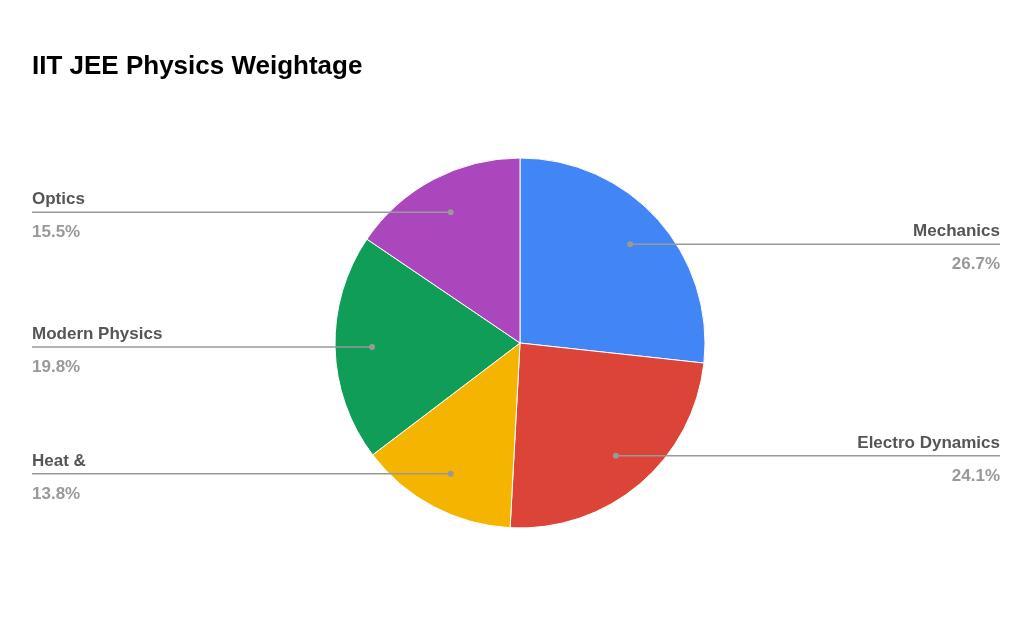 The image size is (1024, 633). I want to click on data-label: 15.5%, so click(56, 232).